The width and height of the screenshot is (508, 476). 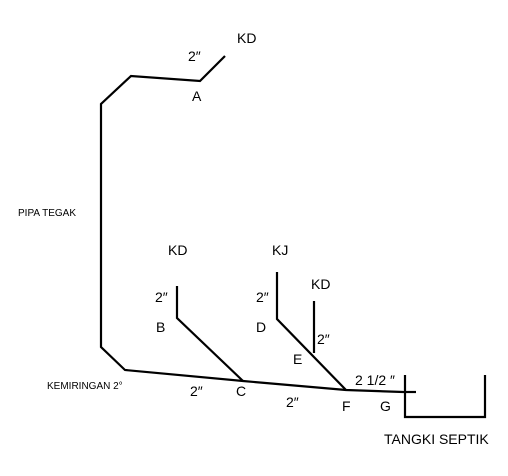 I want to click on label-kj: KJ, so click(x=280, y=250).